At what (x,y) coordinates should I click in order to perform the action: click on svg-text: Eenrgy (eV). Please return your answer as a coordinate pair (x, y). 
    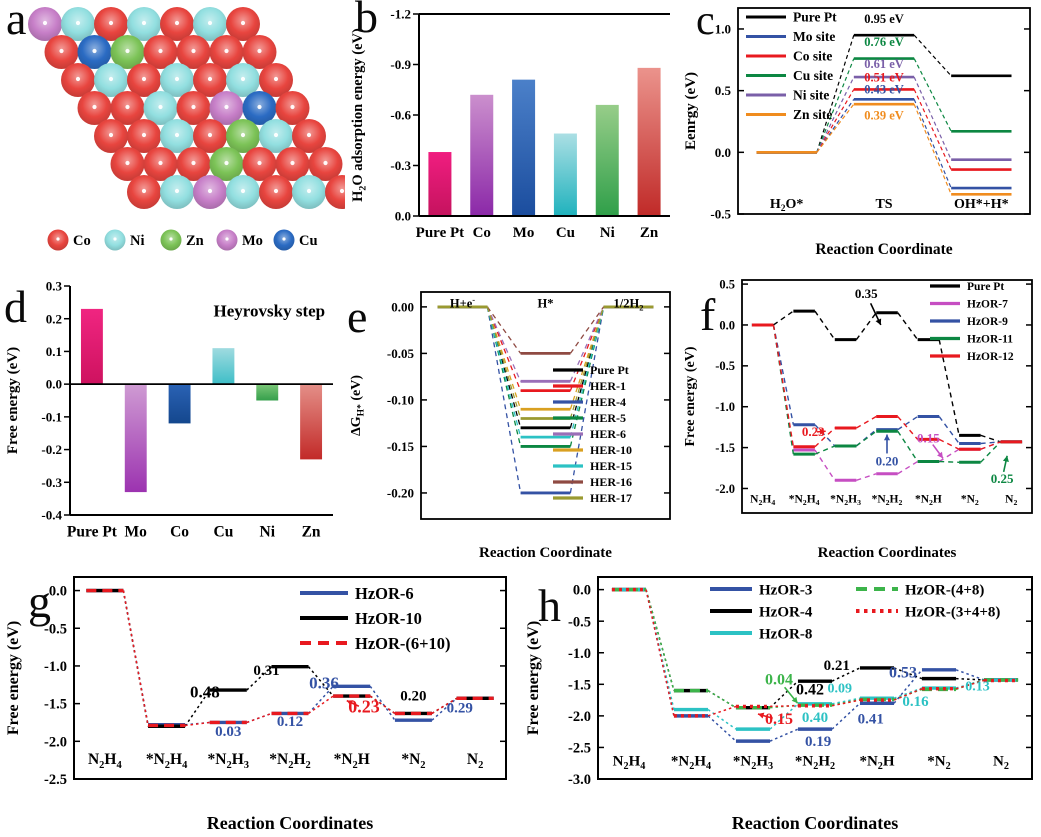
    Looking at the image, I should click on (691, 111).